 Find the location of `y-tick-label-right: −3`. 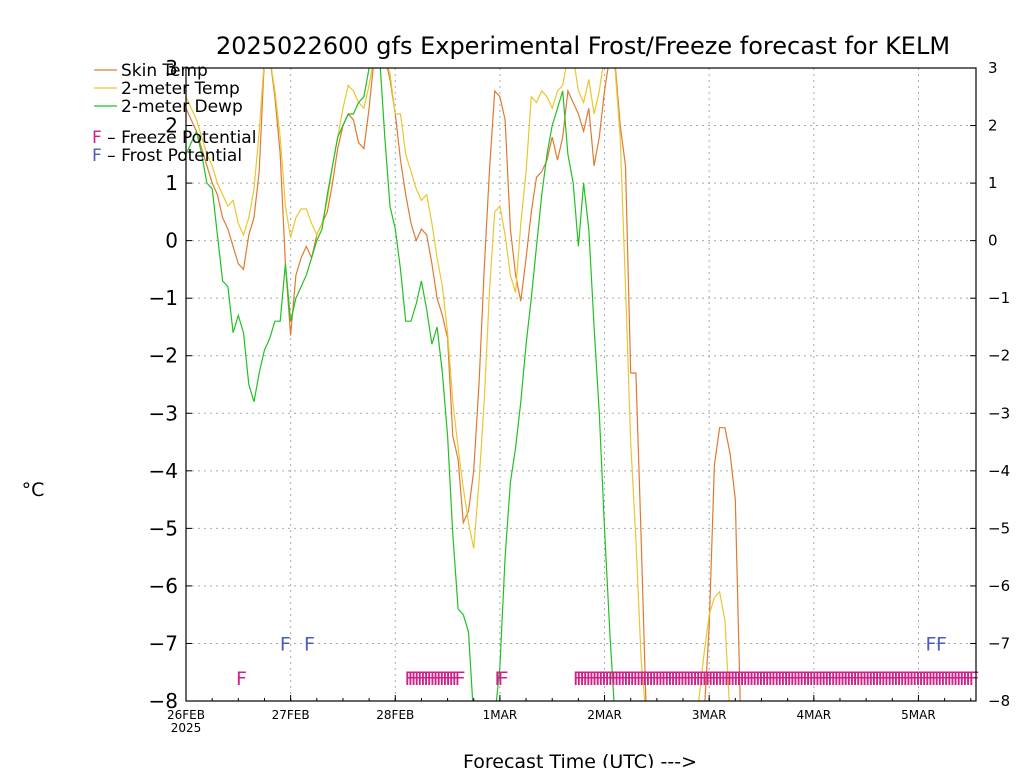

y-tick-label-right: −3 is located at coordinates (999, 413).